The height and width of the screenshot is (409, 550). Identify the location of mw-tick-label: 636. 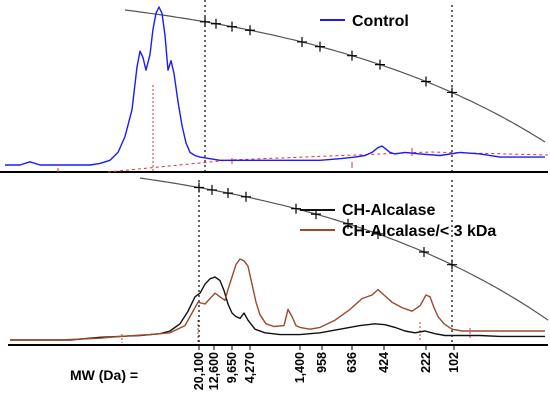
(352, 362).